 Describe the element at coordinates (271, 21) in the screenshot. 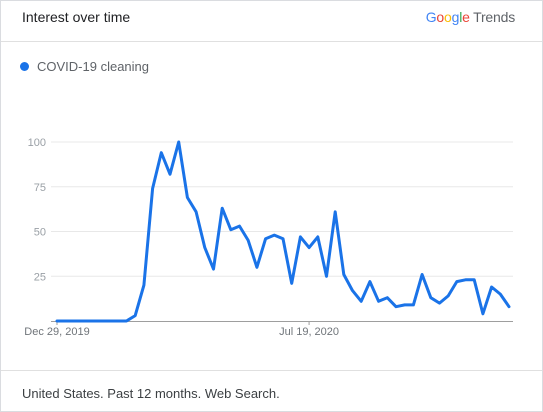

I see `card-header: Interest over time Google Trends` at that location.